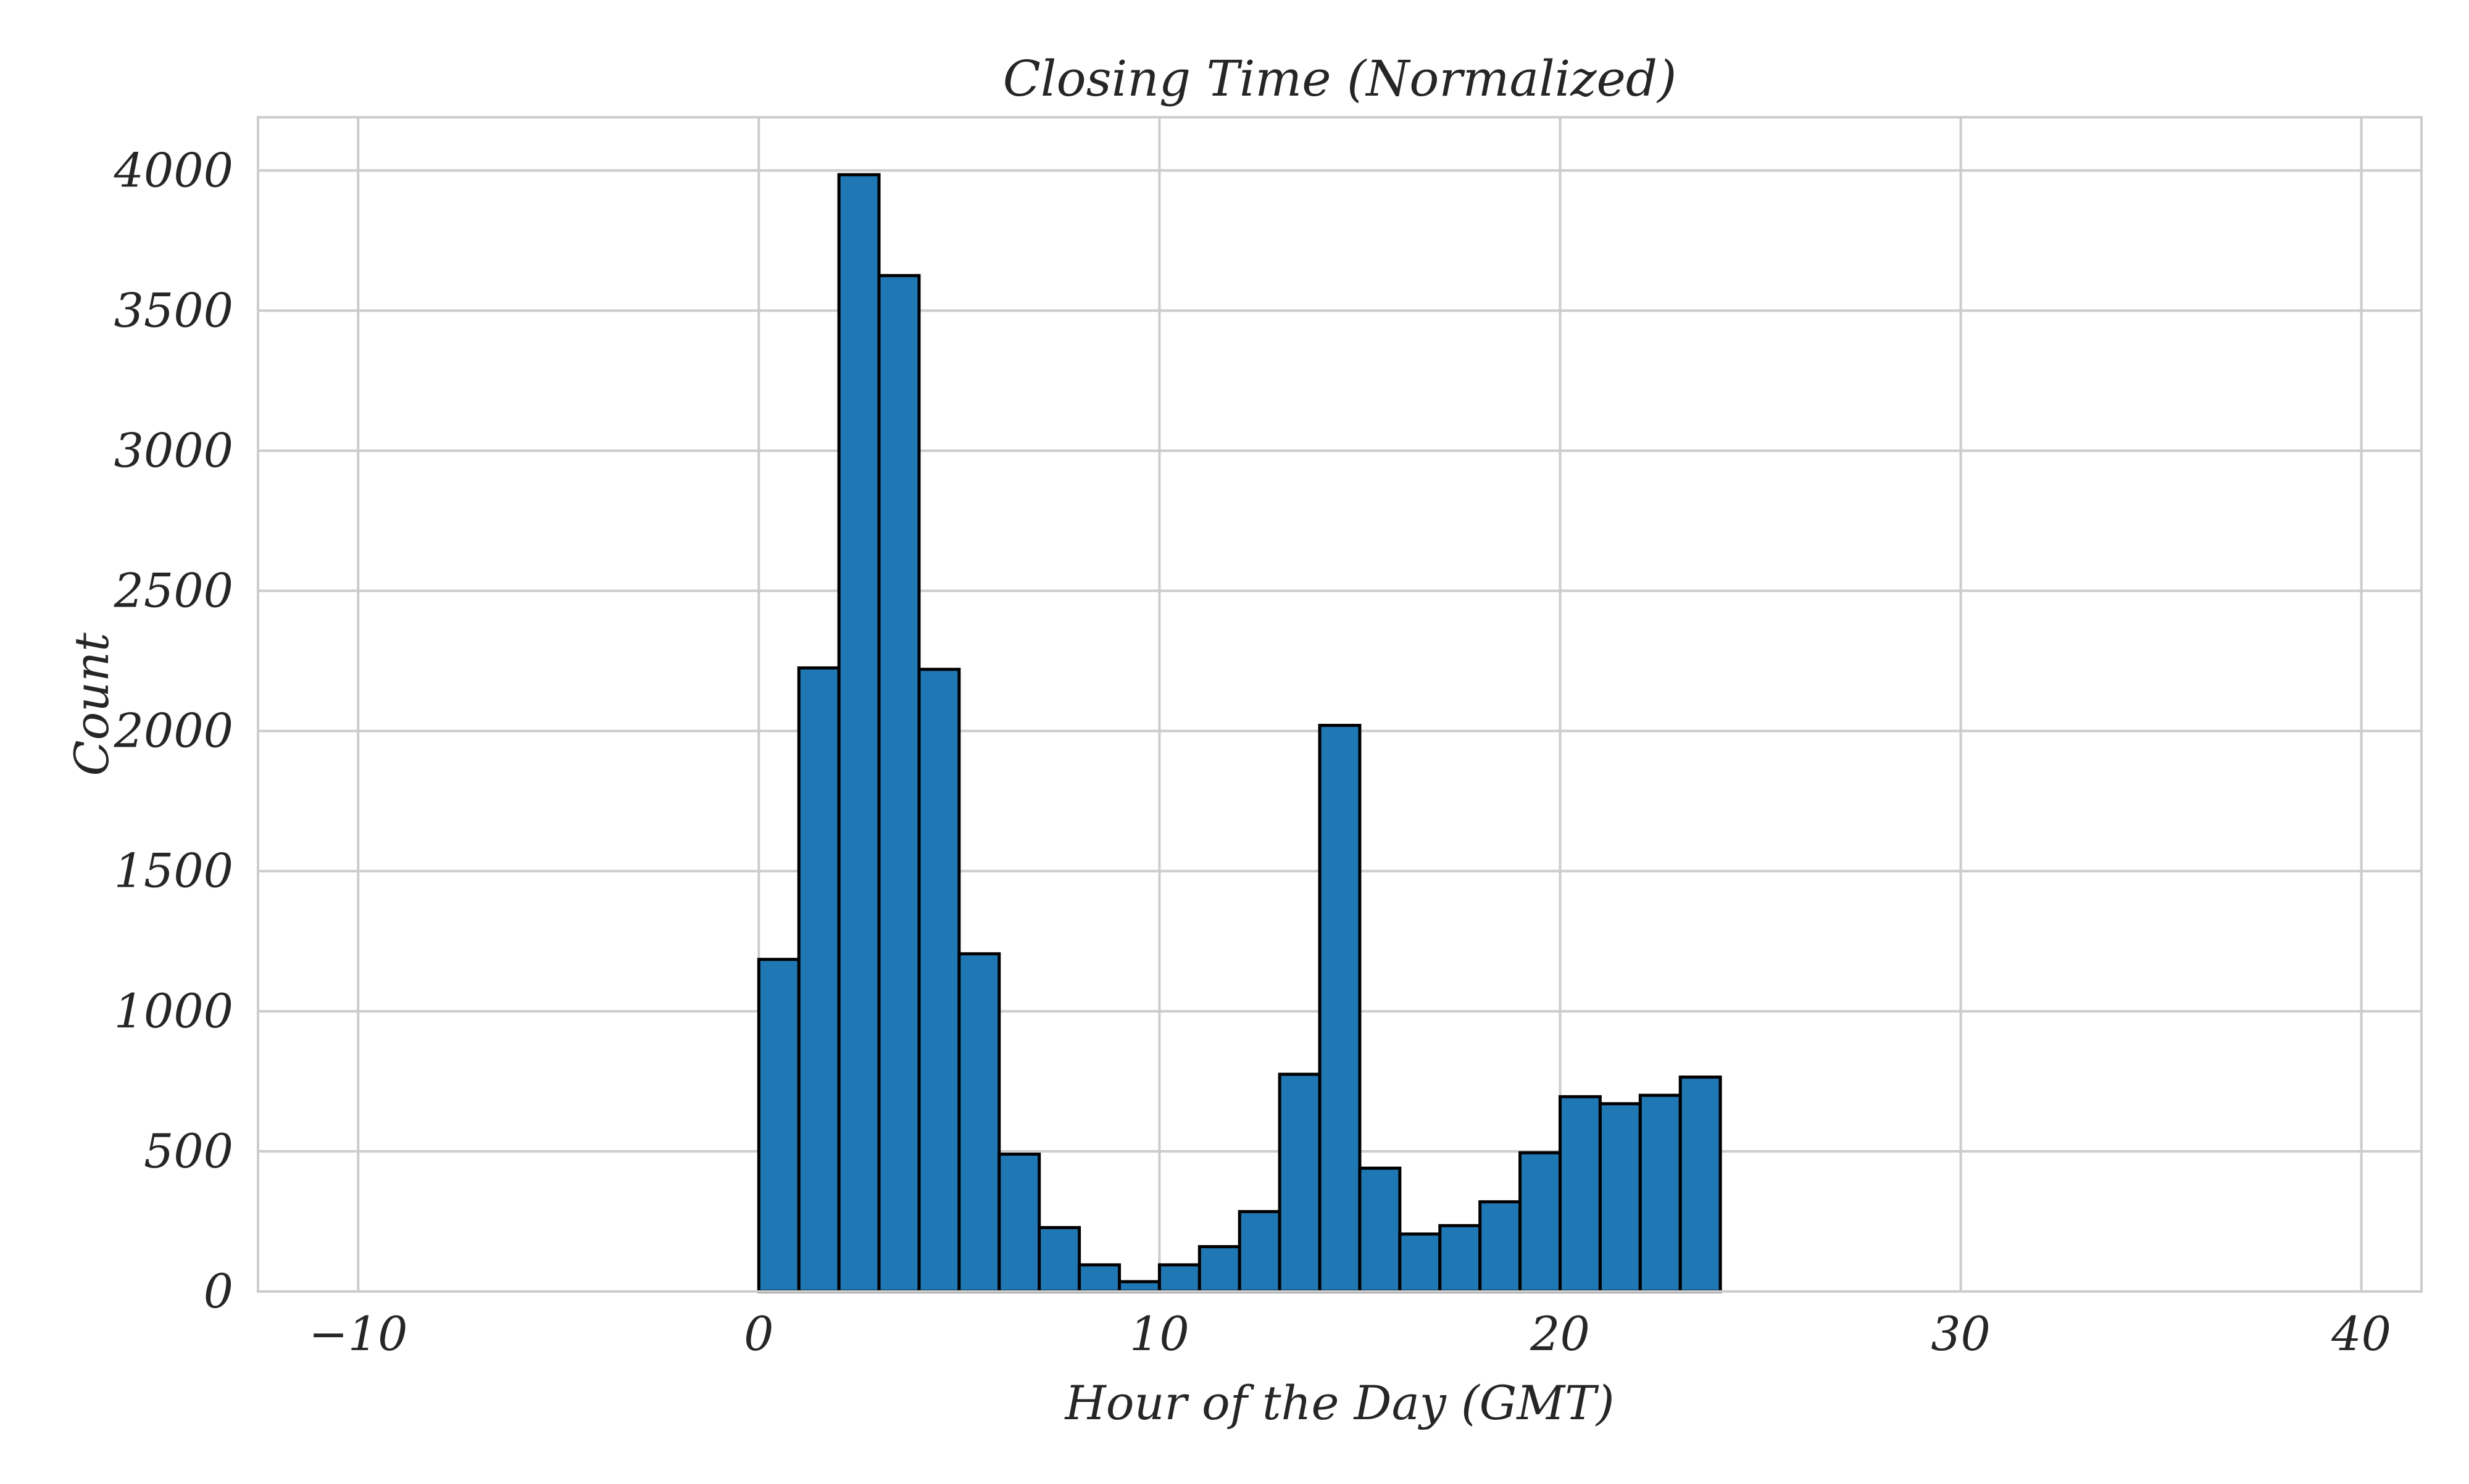  I want to click on y-tick-label: 2500, so click(173, 590).